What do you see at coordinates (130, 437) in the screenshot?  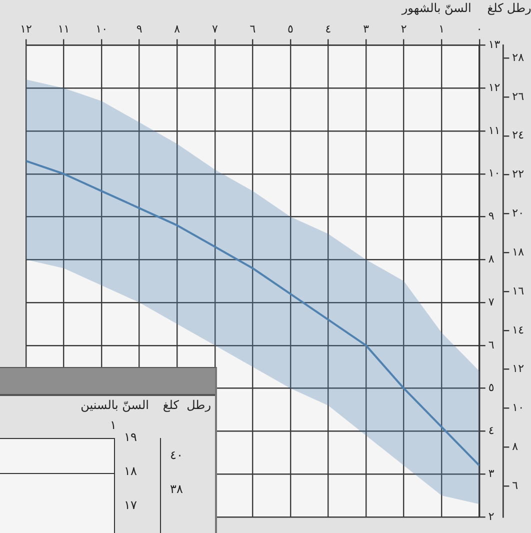 I see `annotation: ١٩` at bounding box center [130, 437].